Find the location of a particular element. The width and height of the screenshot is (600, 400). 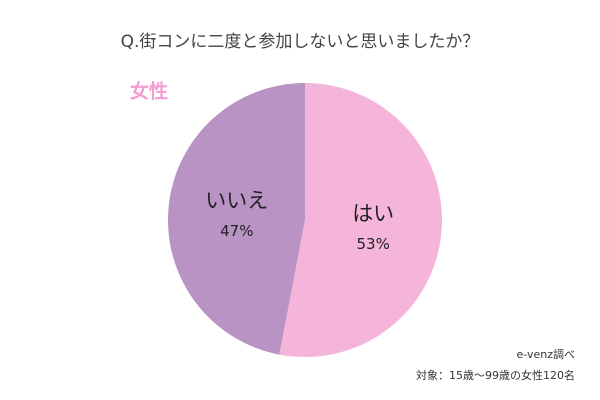

note: 対象：15歳〜99歳の女性120名 is located at coordinates (495, 375).